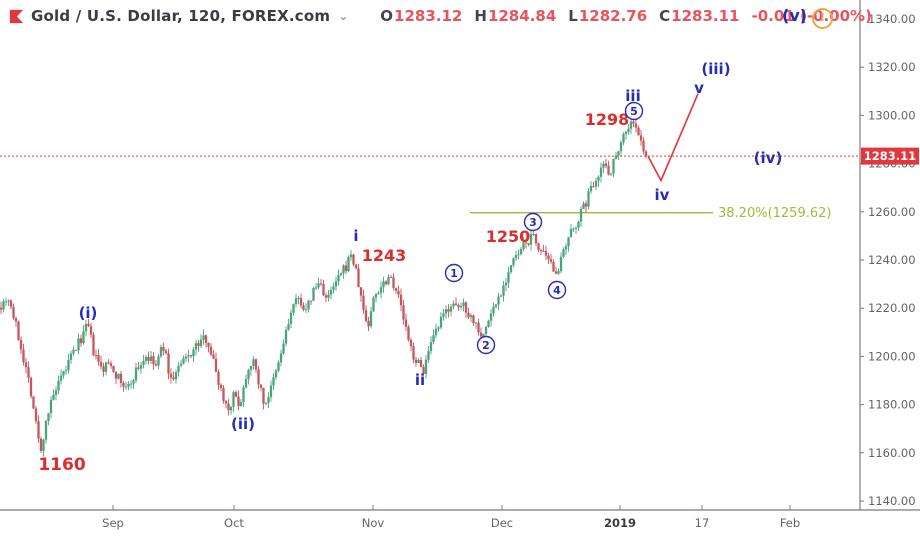 The height and width of the screenshot is (537, 920). What do you see at coordinates (795, 15) in the screenshot?
I see `wave-v-header-label: (v)` at bounding box center [795, 15].